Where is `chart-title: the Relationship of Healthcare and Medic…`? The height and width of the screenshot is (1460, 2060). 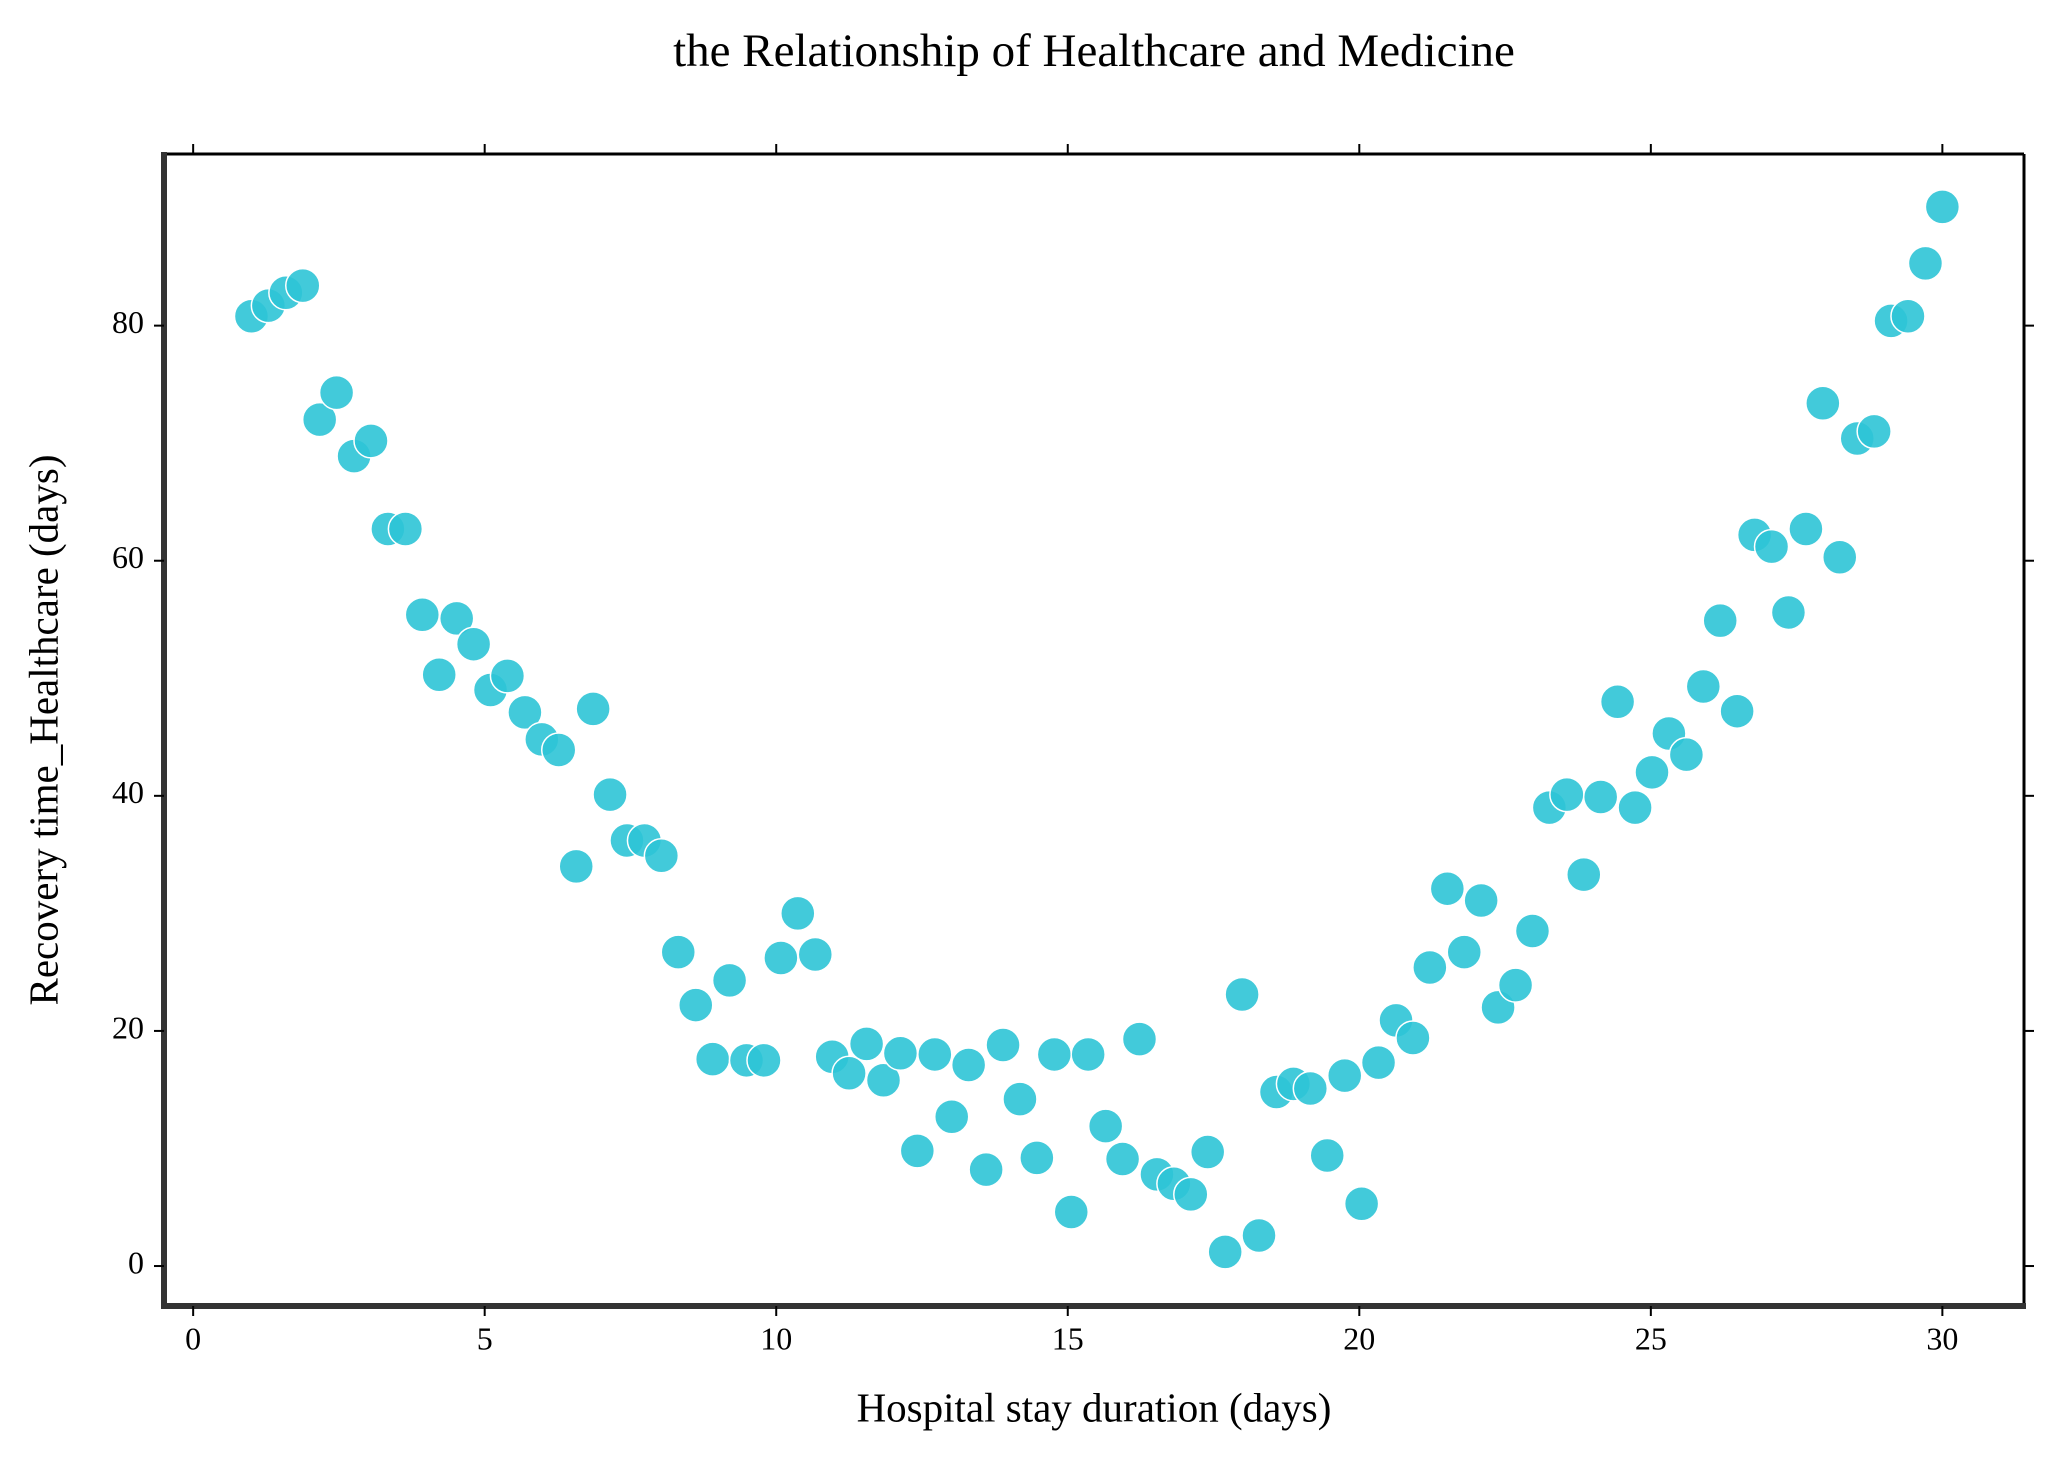 chart-title: the Relationship of Healthcare and Medic… is located at coordinates (1094, 51).